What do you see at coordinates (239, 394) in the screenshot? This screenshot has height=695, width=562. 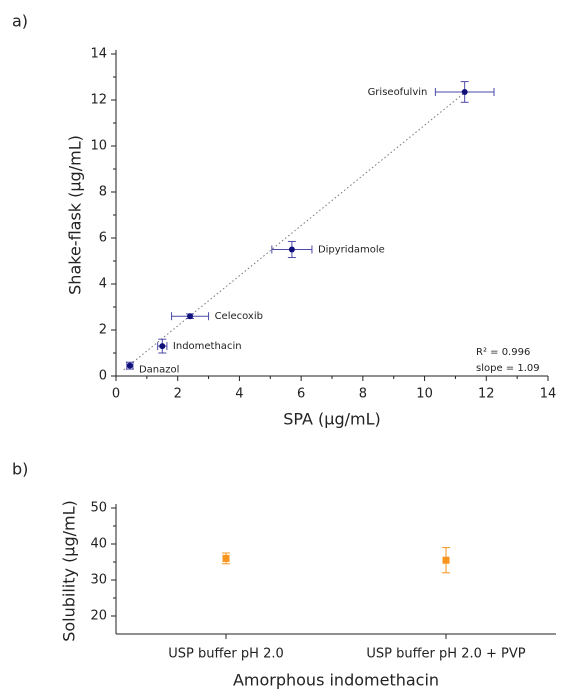 I see `x-tick-label: 4` at bounding box center [239, 394].